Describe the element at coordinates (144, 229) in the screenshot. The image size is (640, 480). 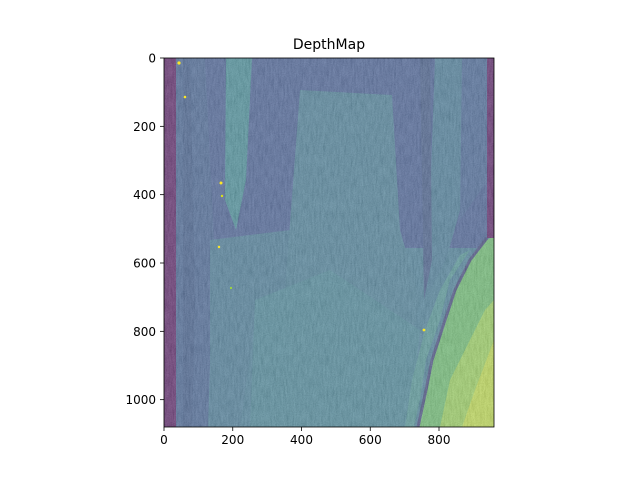
I see `y-axis: 0 200 400 600 800 1000` at that location.